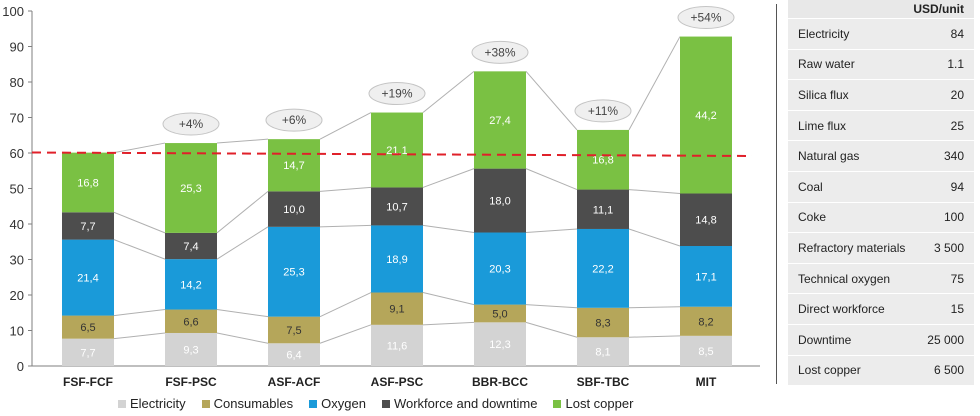 Image resolution: width=980 pixels, height=416 pixels. I want to click on change-badge-label: +19%, so click(396, 94).